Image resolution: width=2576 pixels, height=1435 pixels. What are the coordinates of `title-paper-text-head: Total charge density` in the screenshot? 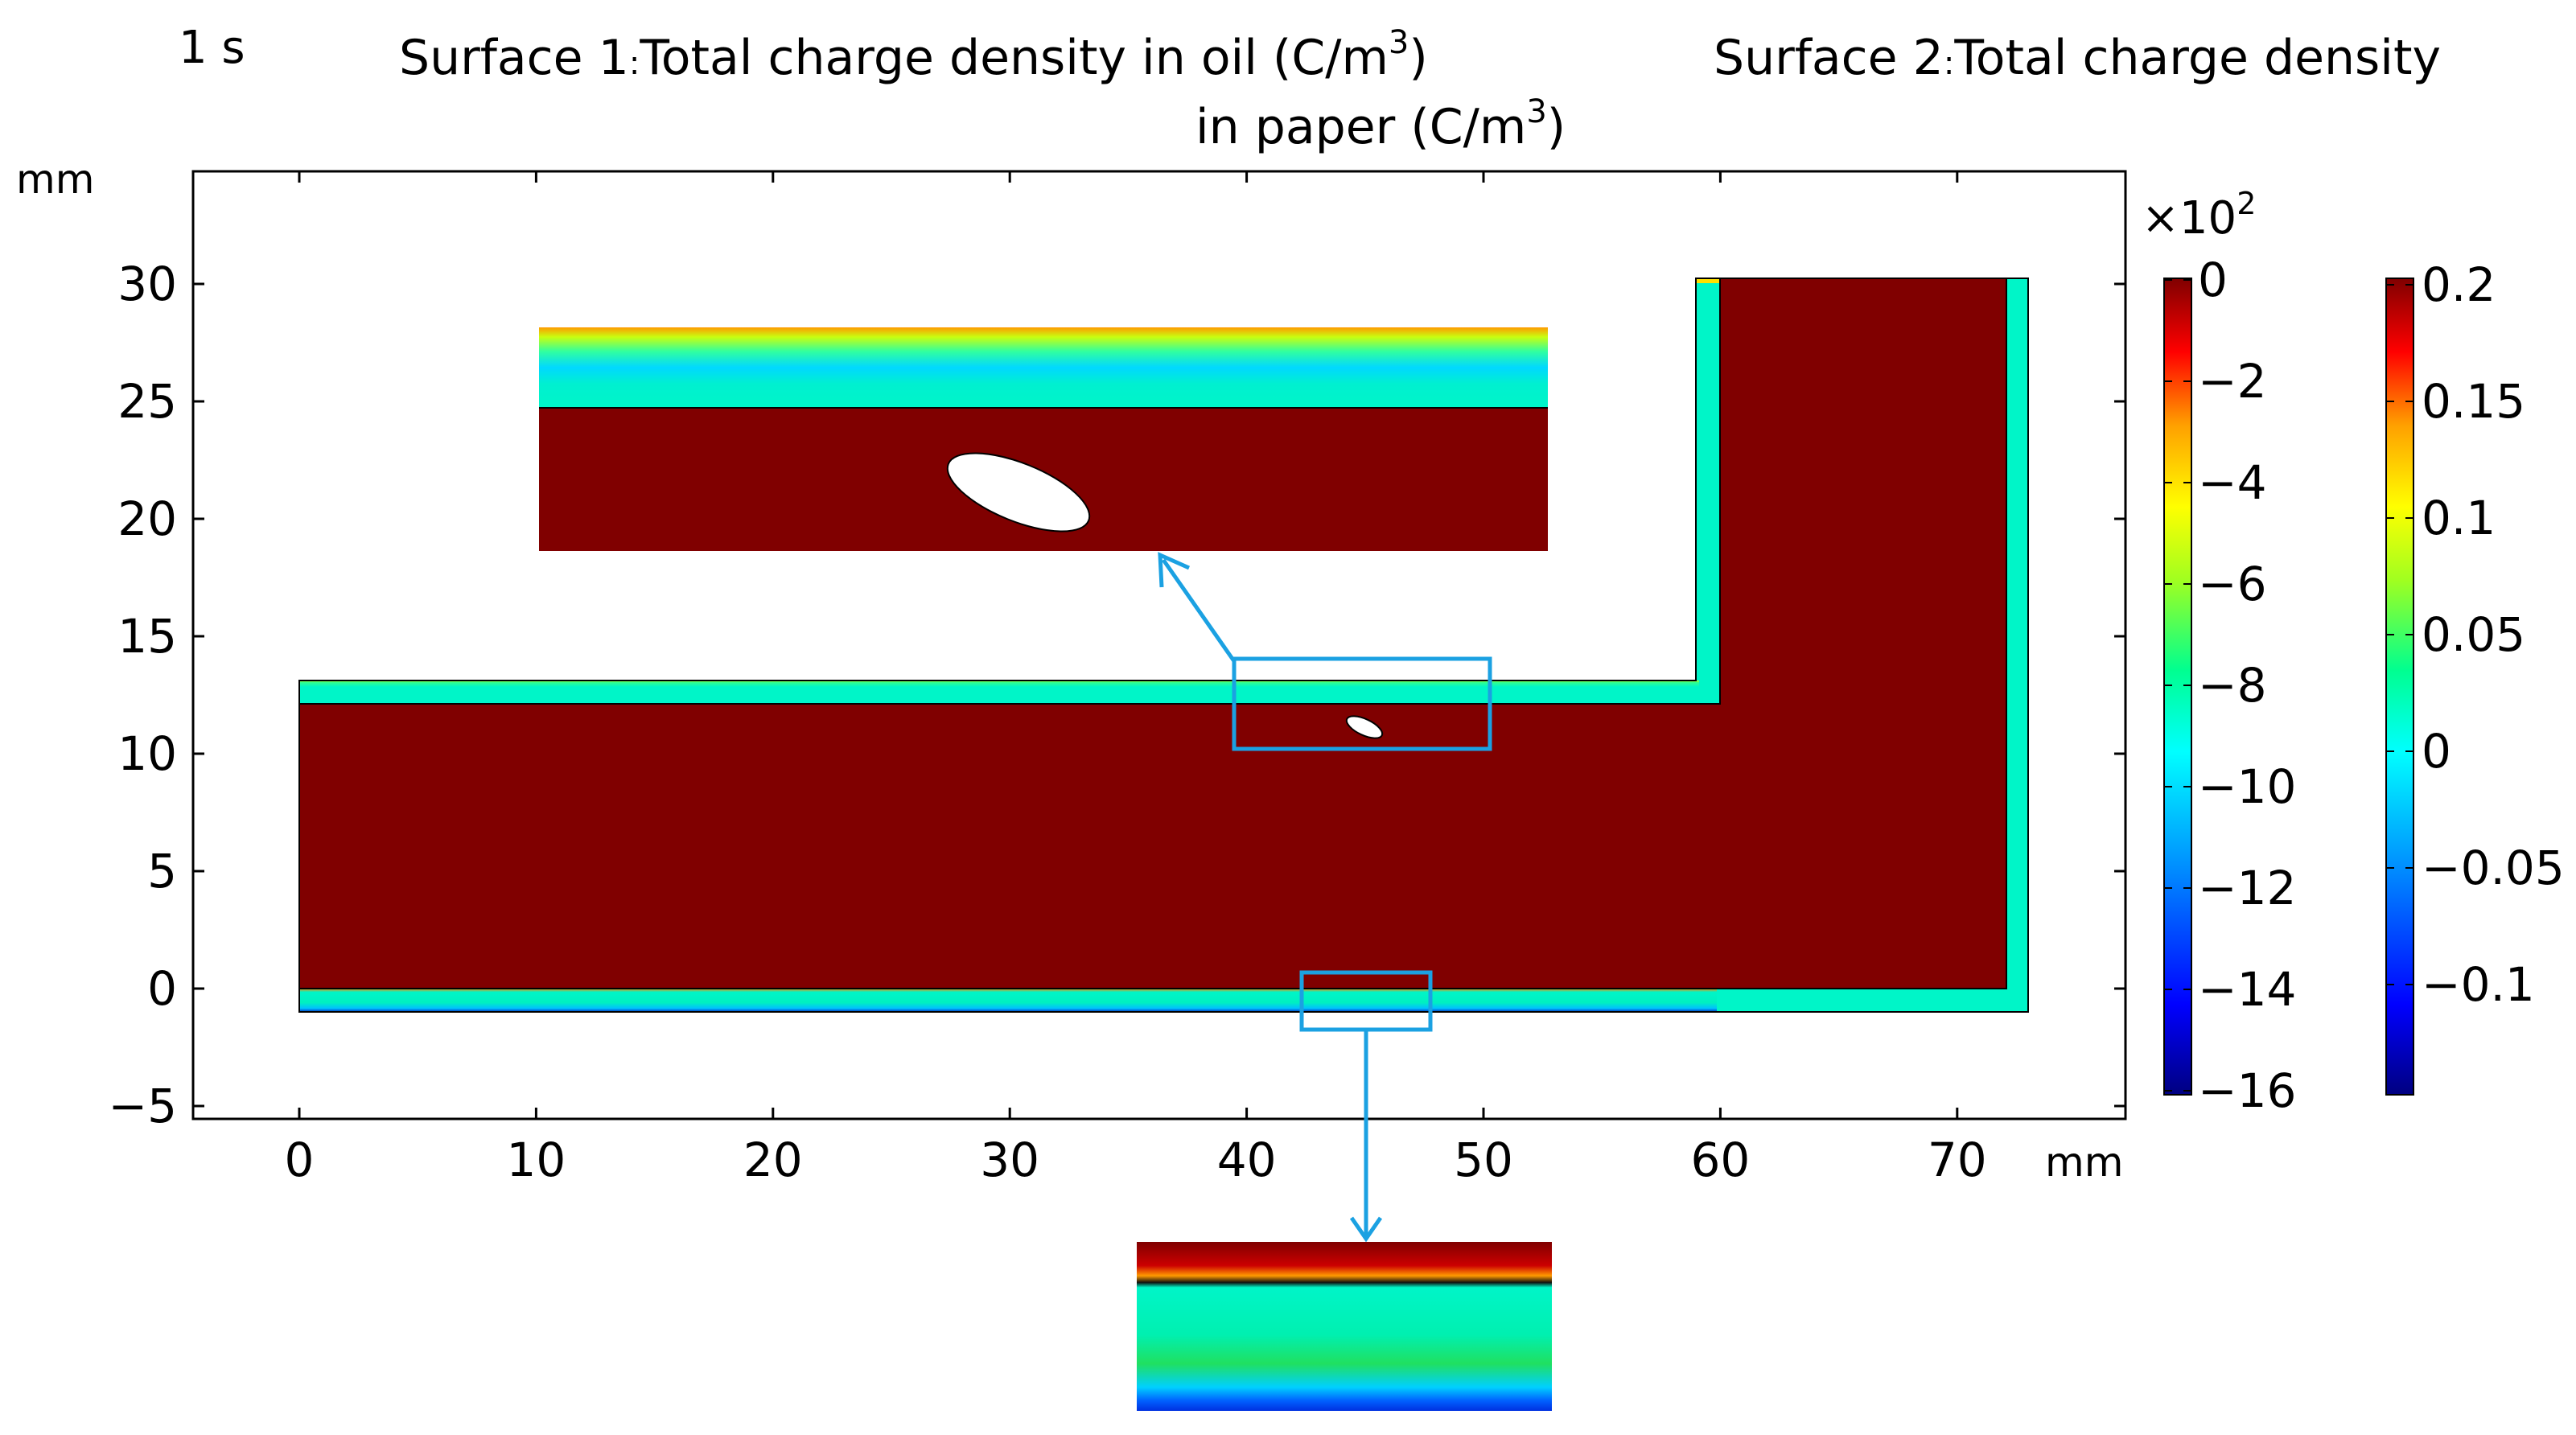 It's located at (2197, 58).